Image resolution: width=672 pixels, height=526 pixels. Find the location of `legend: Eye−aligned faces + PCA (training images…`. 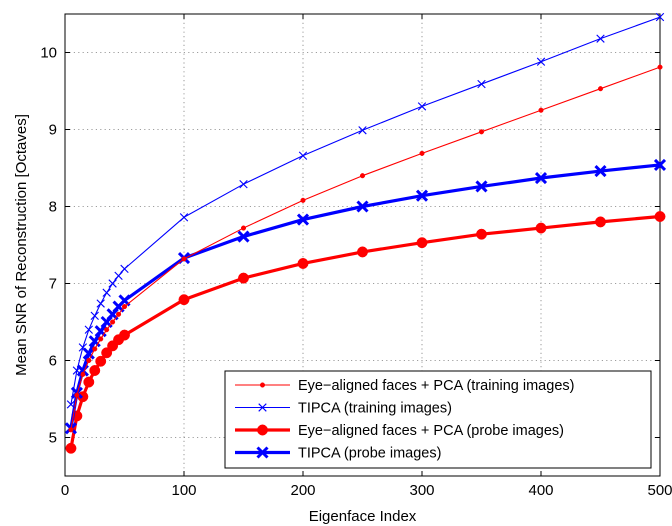

legend: Eye−aligned faces + PCA (training images… is located at coordinates (438, 419).